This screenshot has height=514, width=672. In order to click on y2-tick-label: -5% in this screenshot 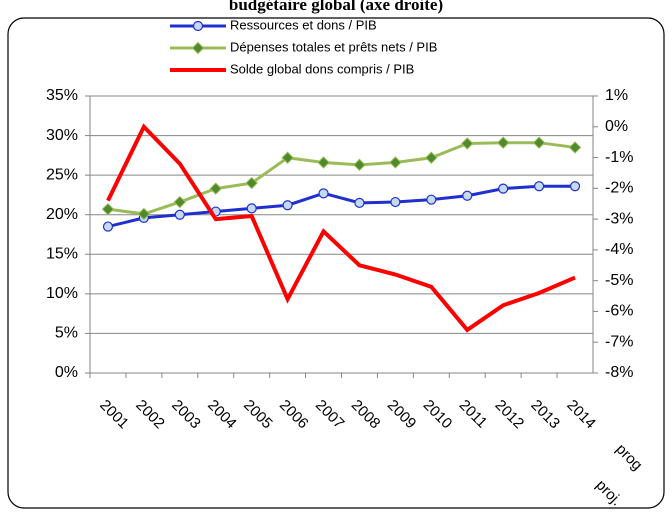, I will do `click(619, 280)`.